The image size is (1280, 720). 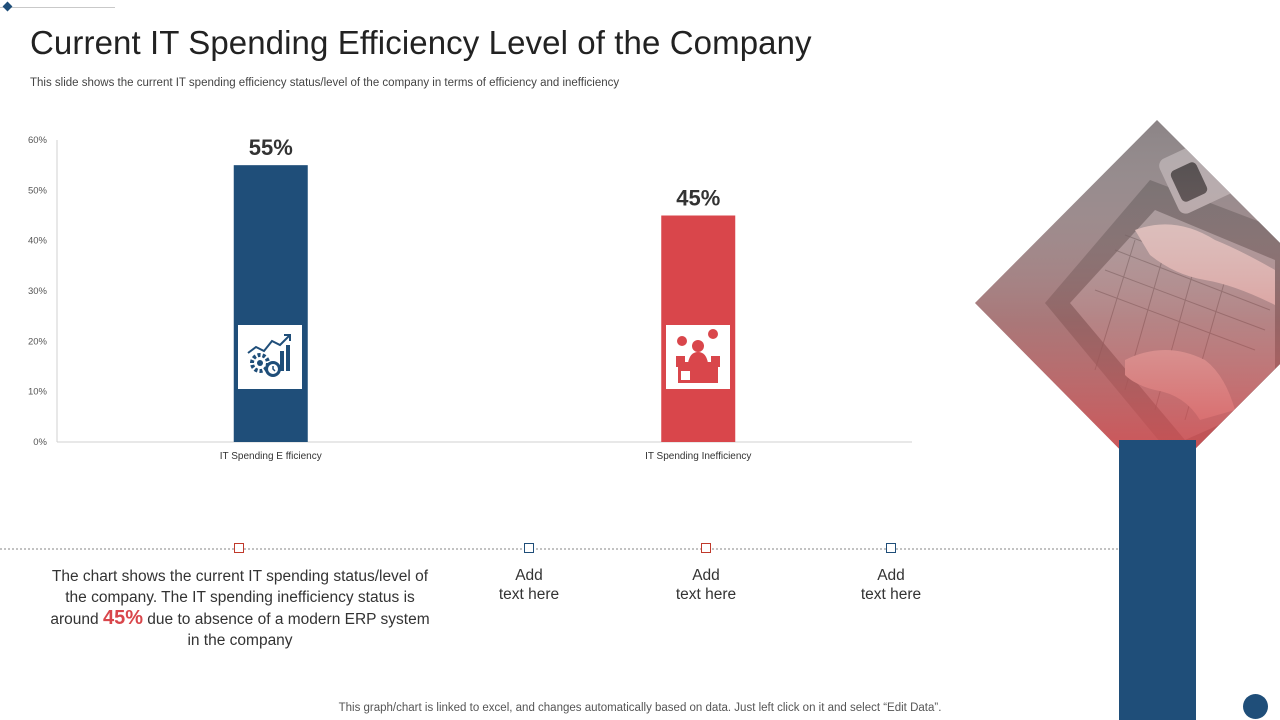 What do you see at coordinates (891, 585) in the screenshot?
I see `add-text-placeholder-3: Add text here` at bounding box center [891, 585].